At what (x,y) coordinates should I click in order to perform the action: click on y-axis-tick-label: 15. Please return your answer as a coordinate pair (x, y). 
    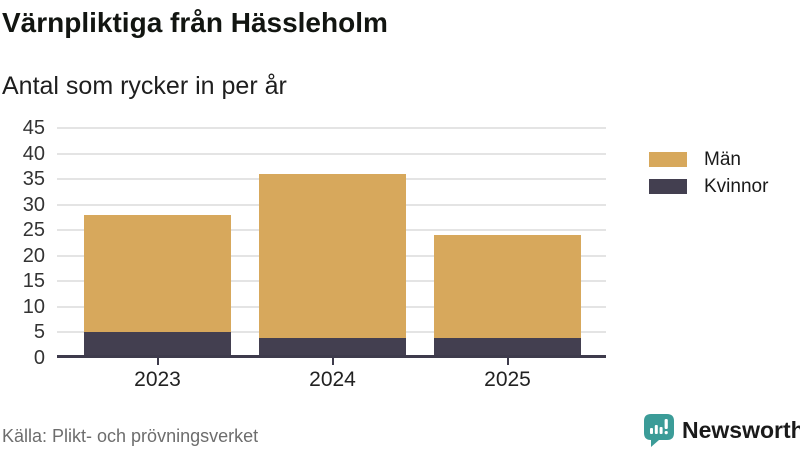
    Looking at the image, I should click on (33, 281).